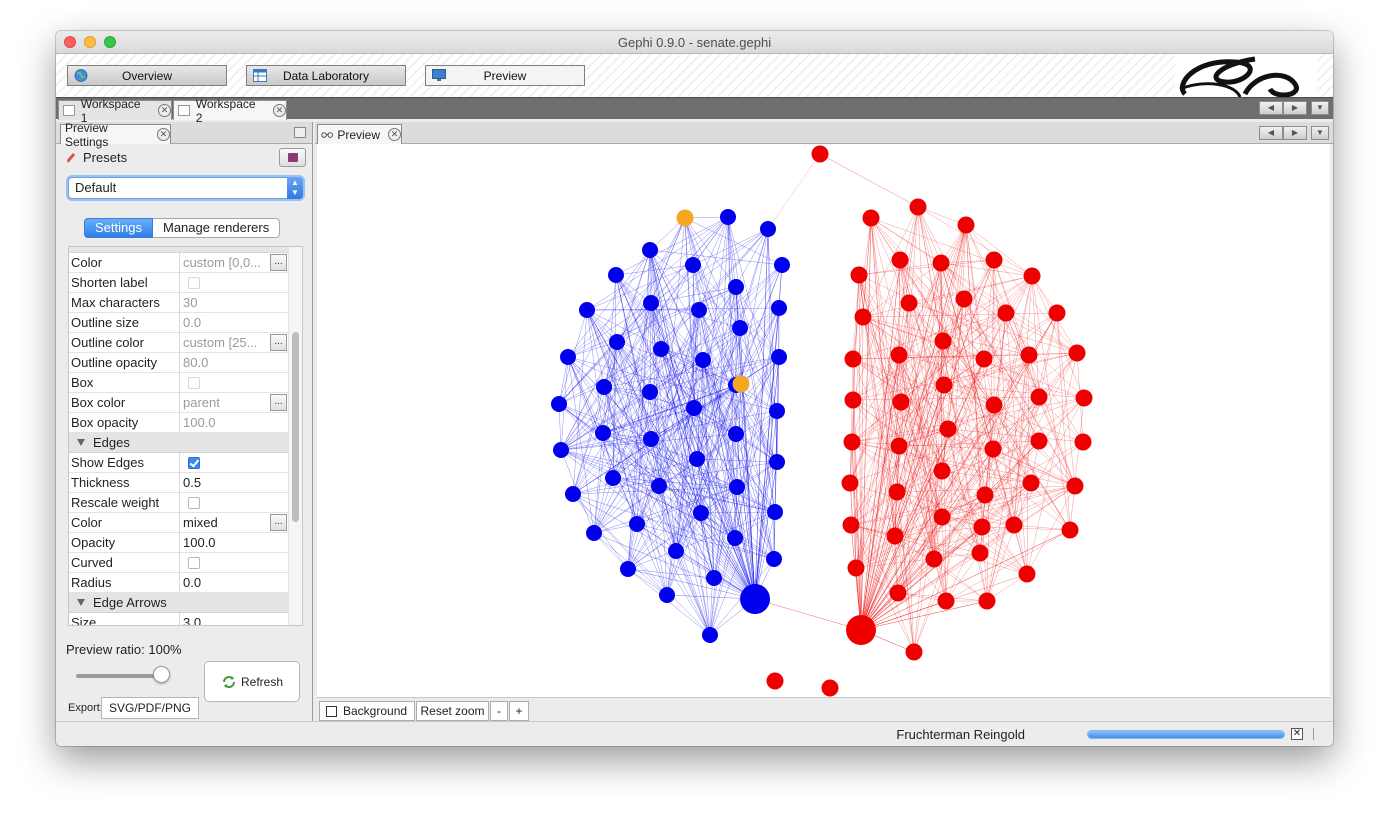  Describe the element at coordinates (115, 111) in the screenshot. I see `workspace-1-tab: Workspace 1 ✕` at that location.